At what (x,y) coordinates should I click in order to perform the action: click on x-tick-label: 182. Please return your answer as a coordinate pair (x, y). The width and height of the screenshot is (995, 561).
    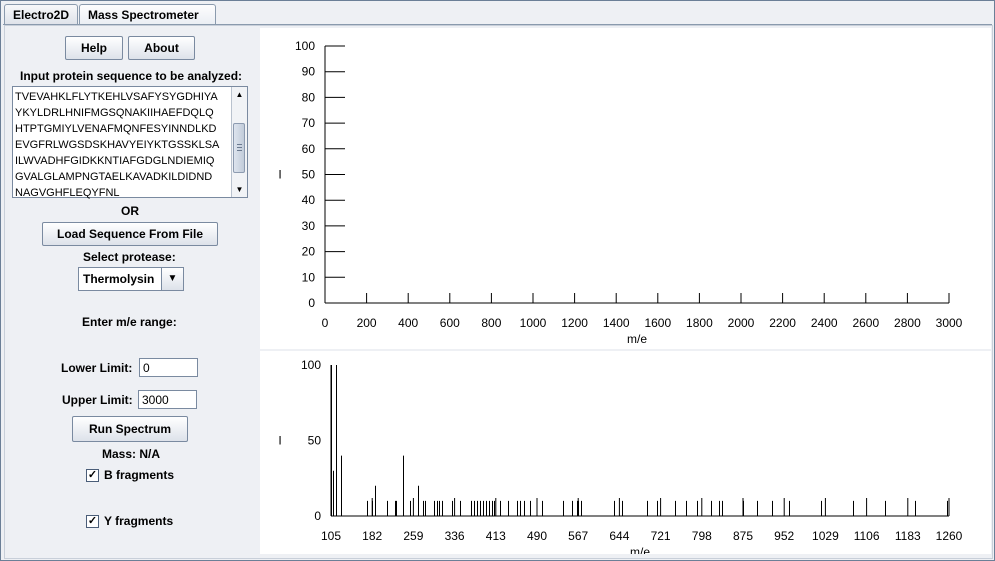
    Looking at the image, I should click on (372, 536).